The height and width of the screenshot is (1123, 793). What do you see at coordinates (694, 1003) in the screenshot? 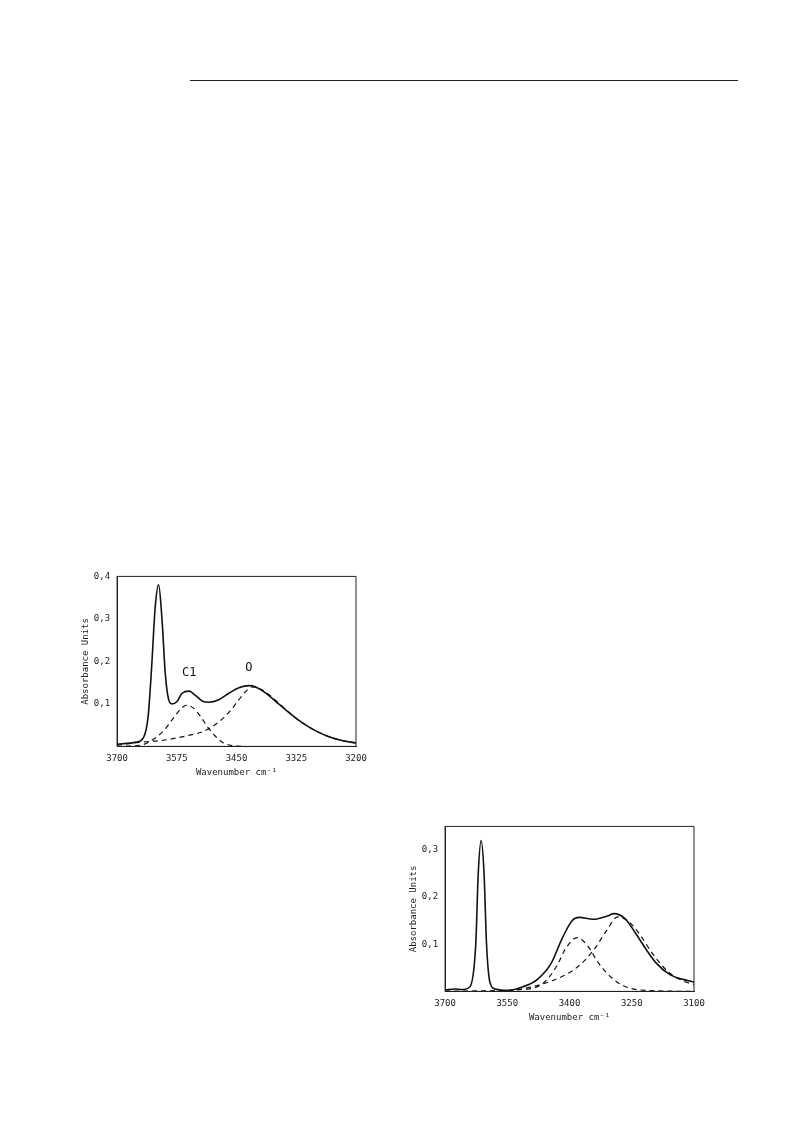
I see `x-tick-label: 3100` at bounding box center [694, 1003].